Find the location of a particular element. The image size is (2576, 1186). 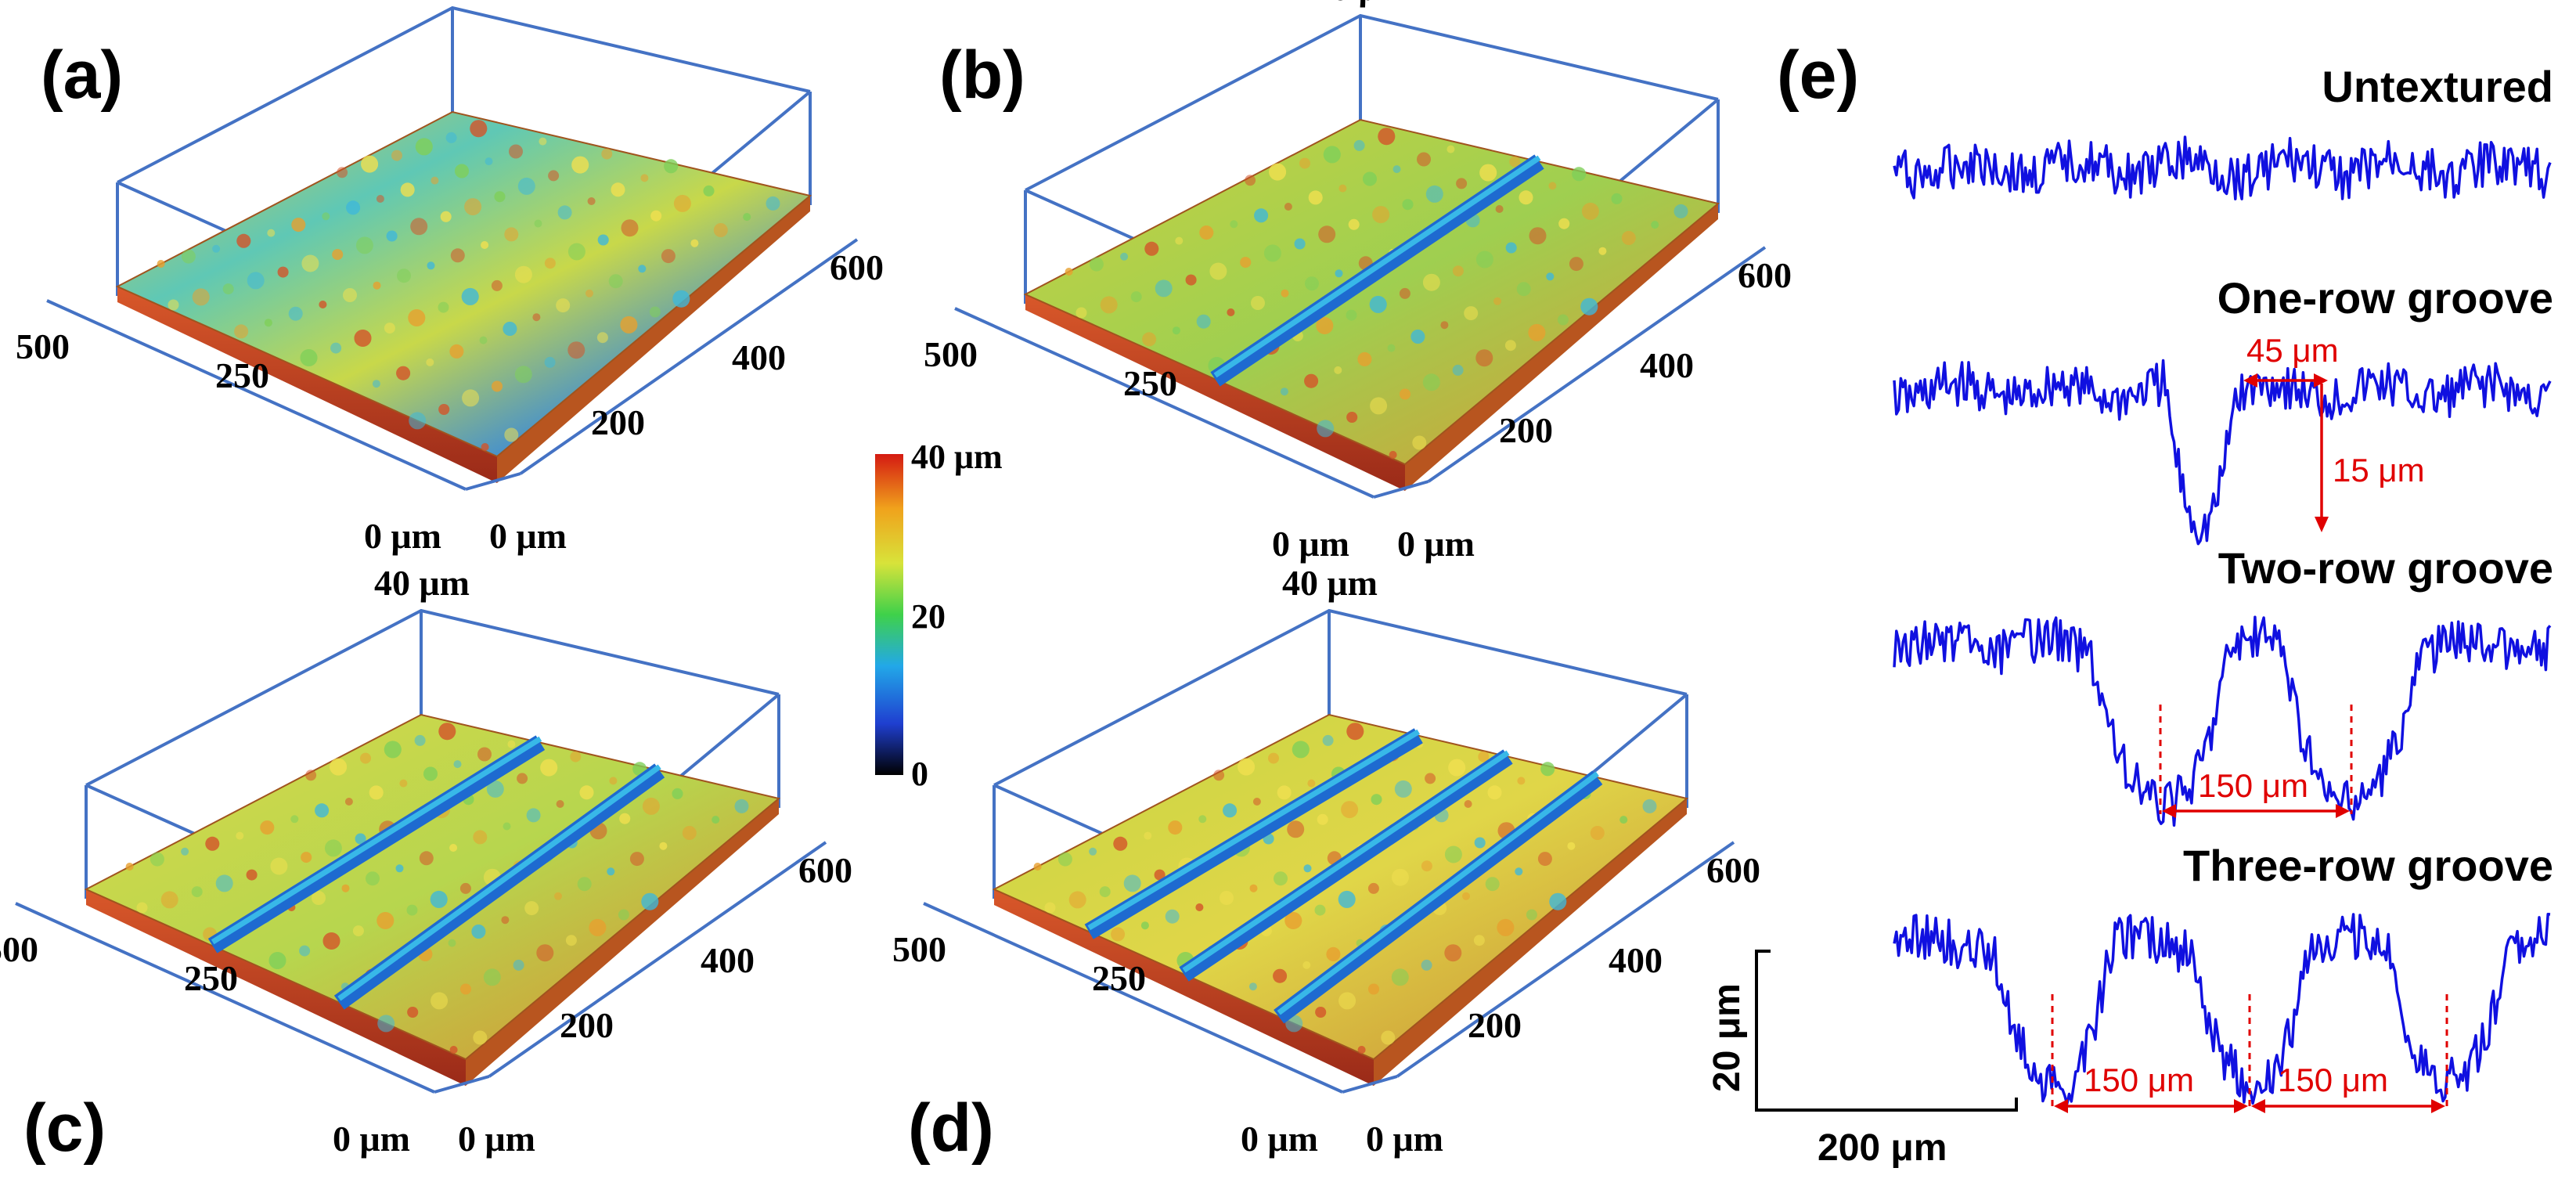

axis-origin-x-label: 0 μm is located at coordinates (371, 1139).